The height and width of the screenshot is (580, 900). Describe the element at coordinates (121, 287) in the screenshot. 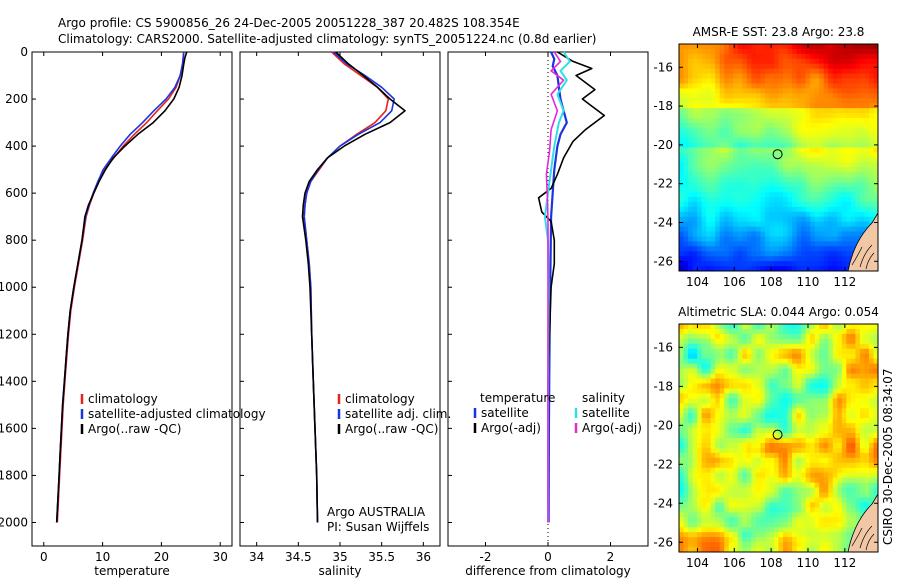

I see `series-line-argo` at that location.